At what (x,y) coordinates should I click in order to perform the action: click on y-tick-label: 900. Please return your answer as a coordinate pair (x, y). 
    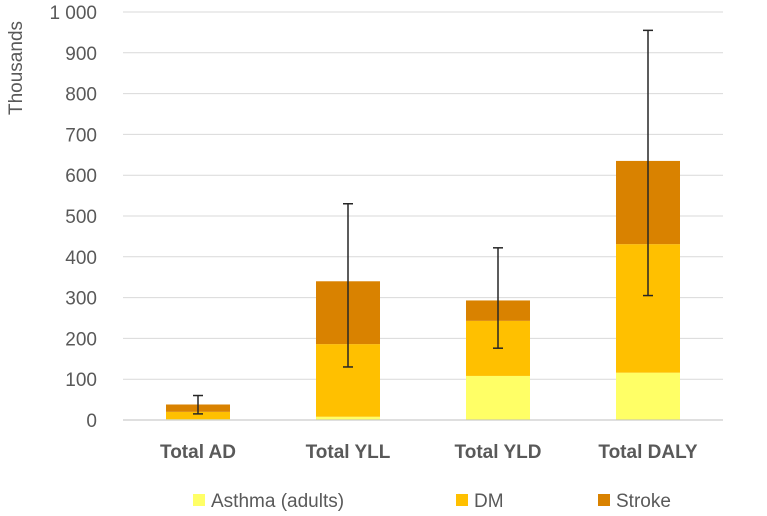
    Looking at the image, I should click on (81, 54).